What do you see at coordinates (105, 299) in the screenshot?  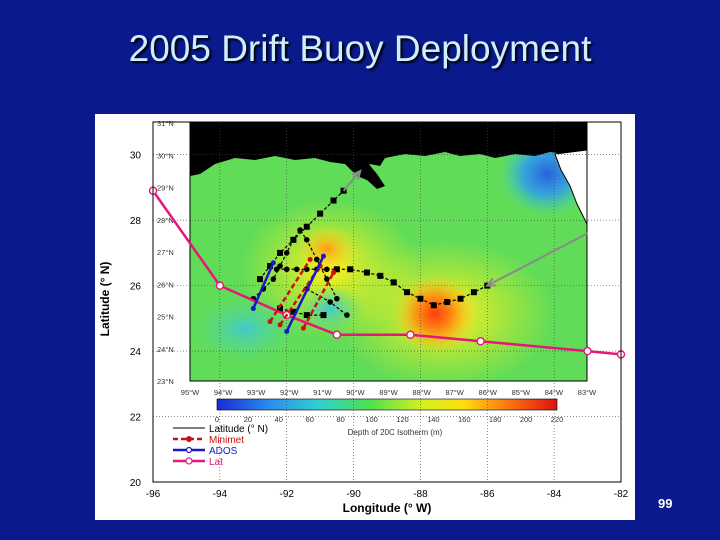 I see `y-axis-title: Latitude (° N)` at bounding box center [105, 299].